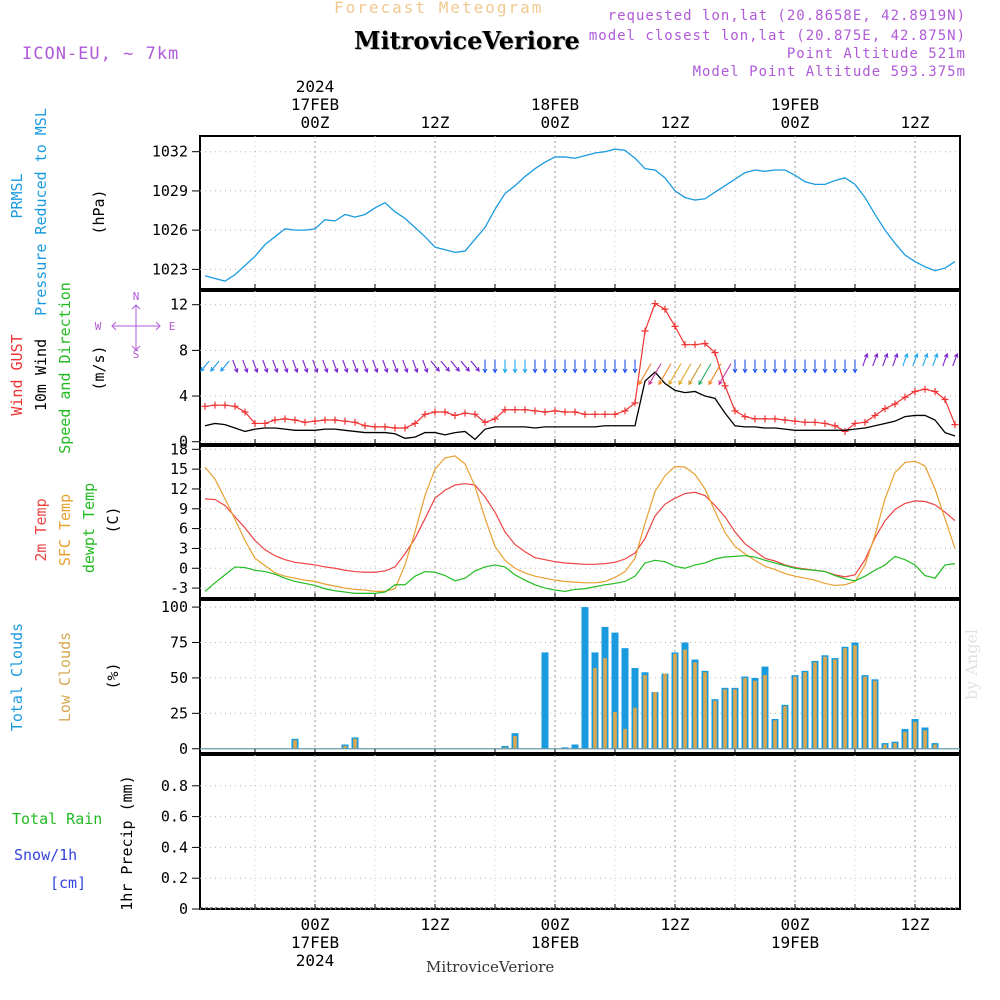  I want to click on compass-w: W, so click(98, 326).